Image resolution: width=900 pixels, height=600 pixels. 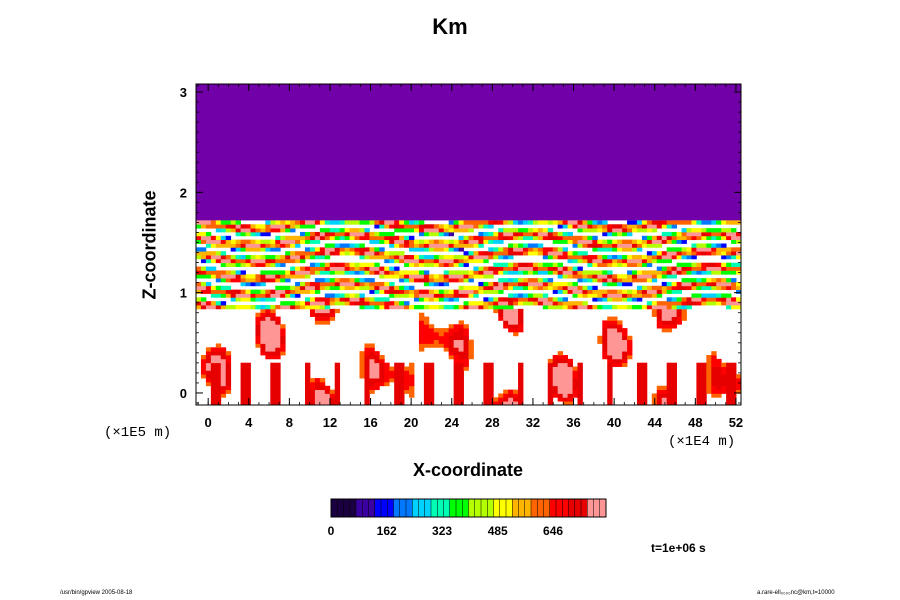 What do you see at coordinates (387, 531) in the screenshot?
I see `colorbar-tick-label: 162` at bounding box center [387, 531].